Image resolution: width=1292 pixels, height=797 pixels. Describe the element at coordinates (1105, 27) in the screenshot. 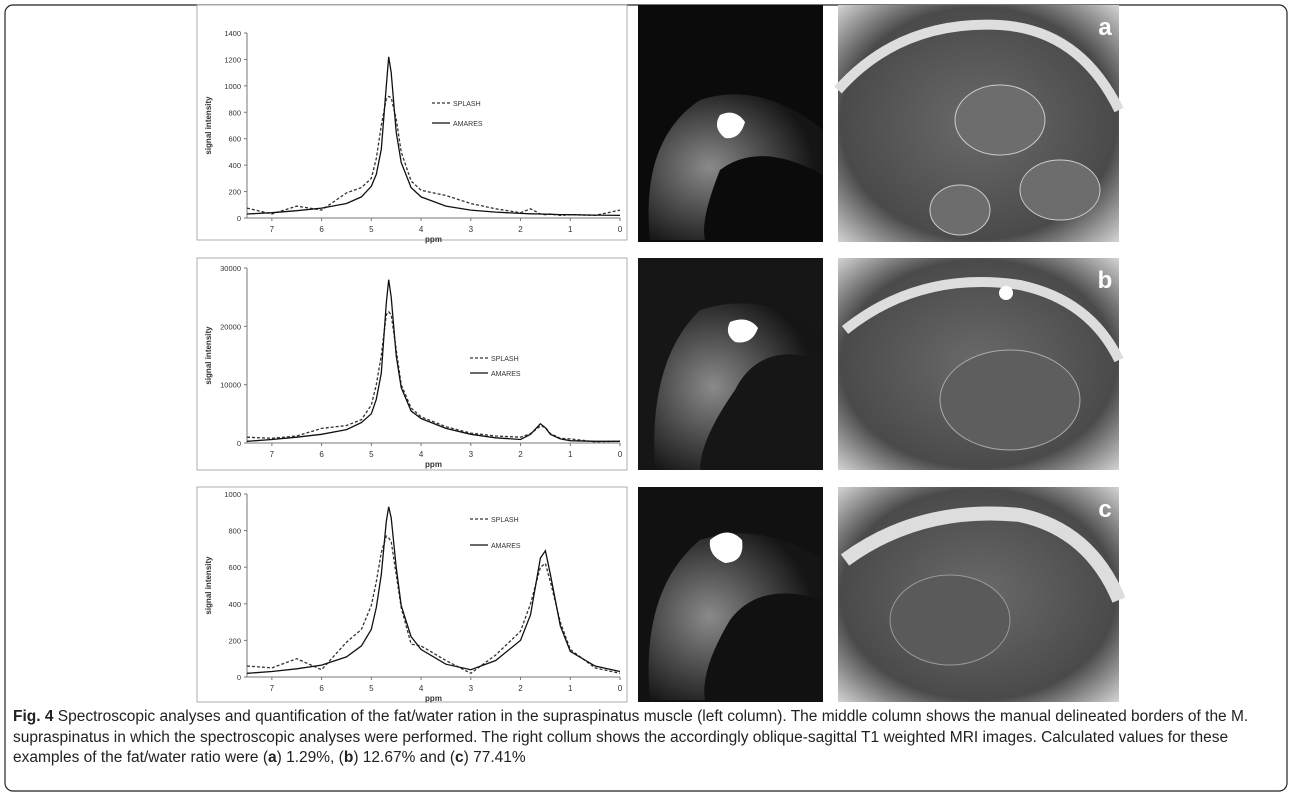

I see `panel-label: a` at that location.